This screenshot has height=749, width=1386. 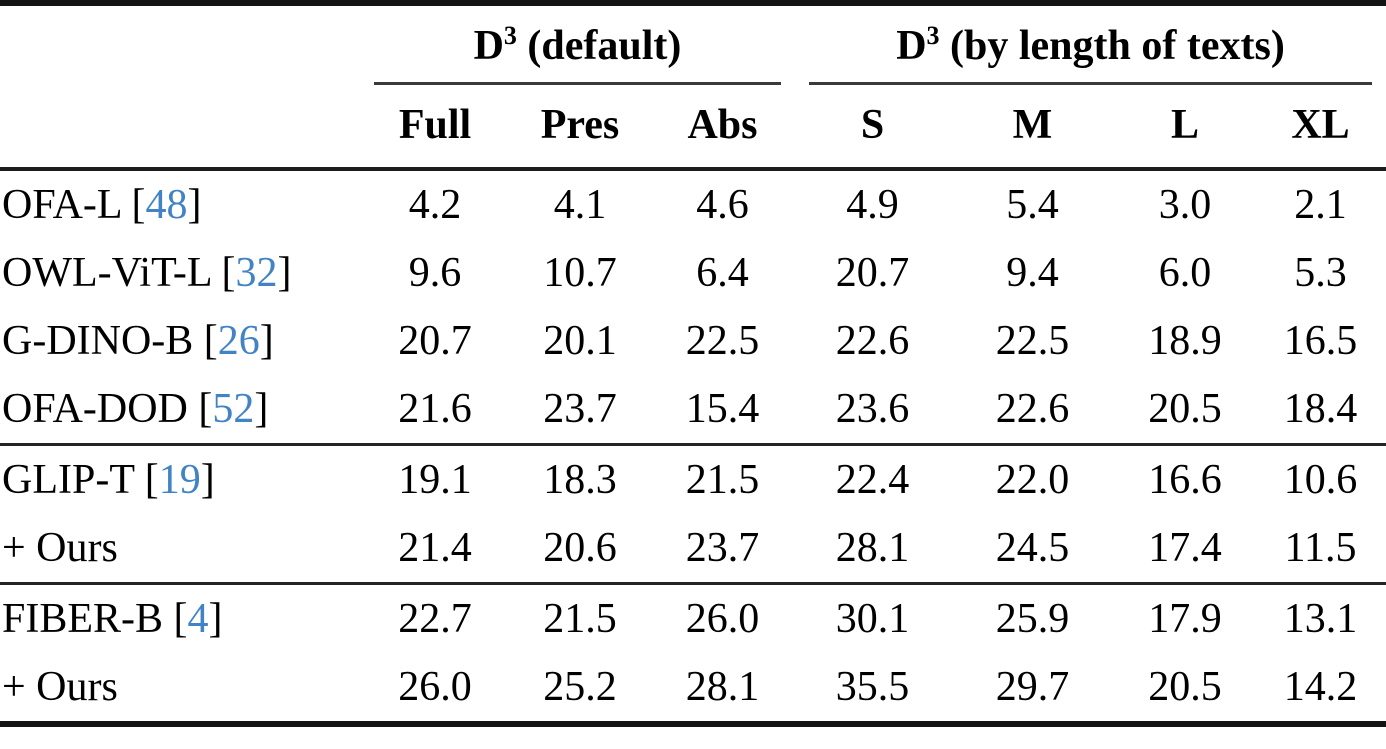 I want to click on metric-value: 20.6, so click(x=580, y=548).